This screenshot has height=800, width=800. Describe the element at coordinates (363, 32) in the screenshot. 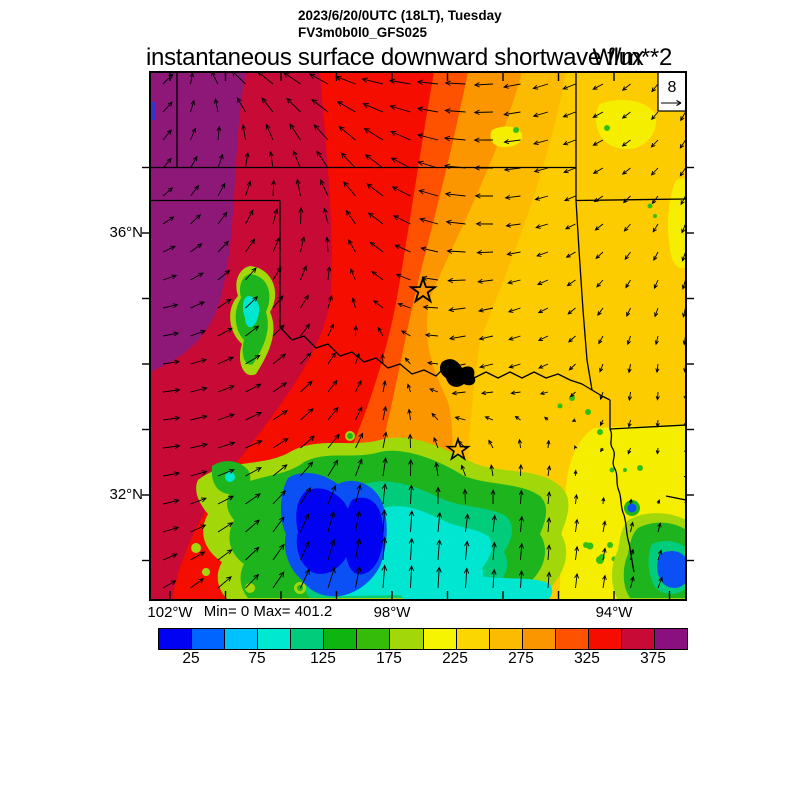

I see `model-title: FV3m0b0l0_GFS025` at that location.